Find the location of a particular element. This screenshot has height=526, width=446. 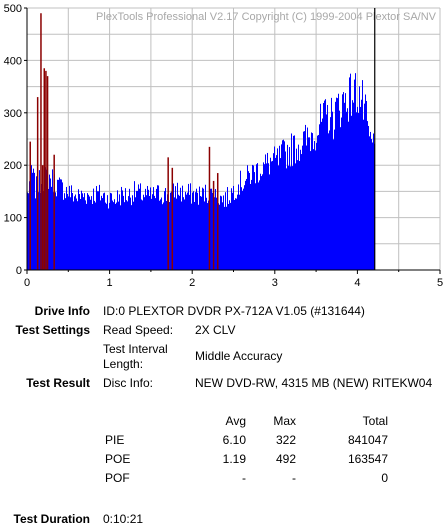

y-tick-label: 0 is located at coordinates (19, 271).